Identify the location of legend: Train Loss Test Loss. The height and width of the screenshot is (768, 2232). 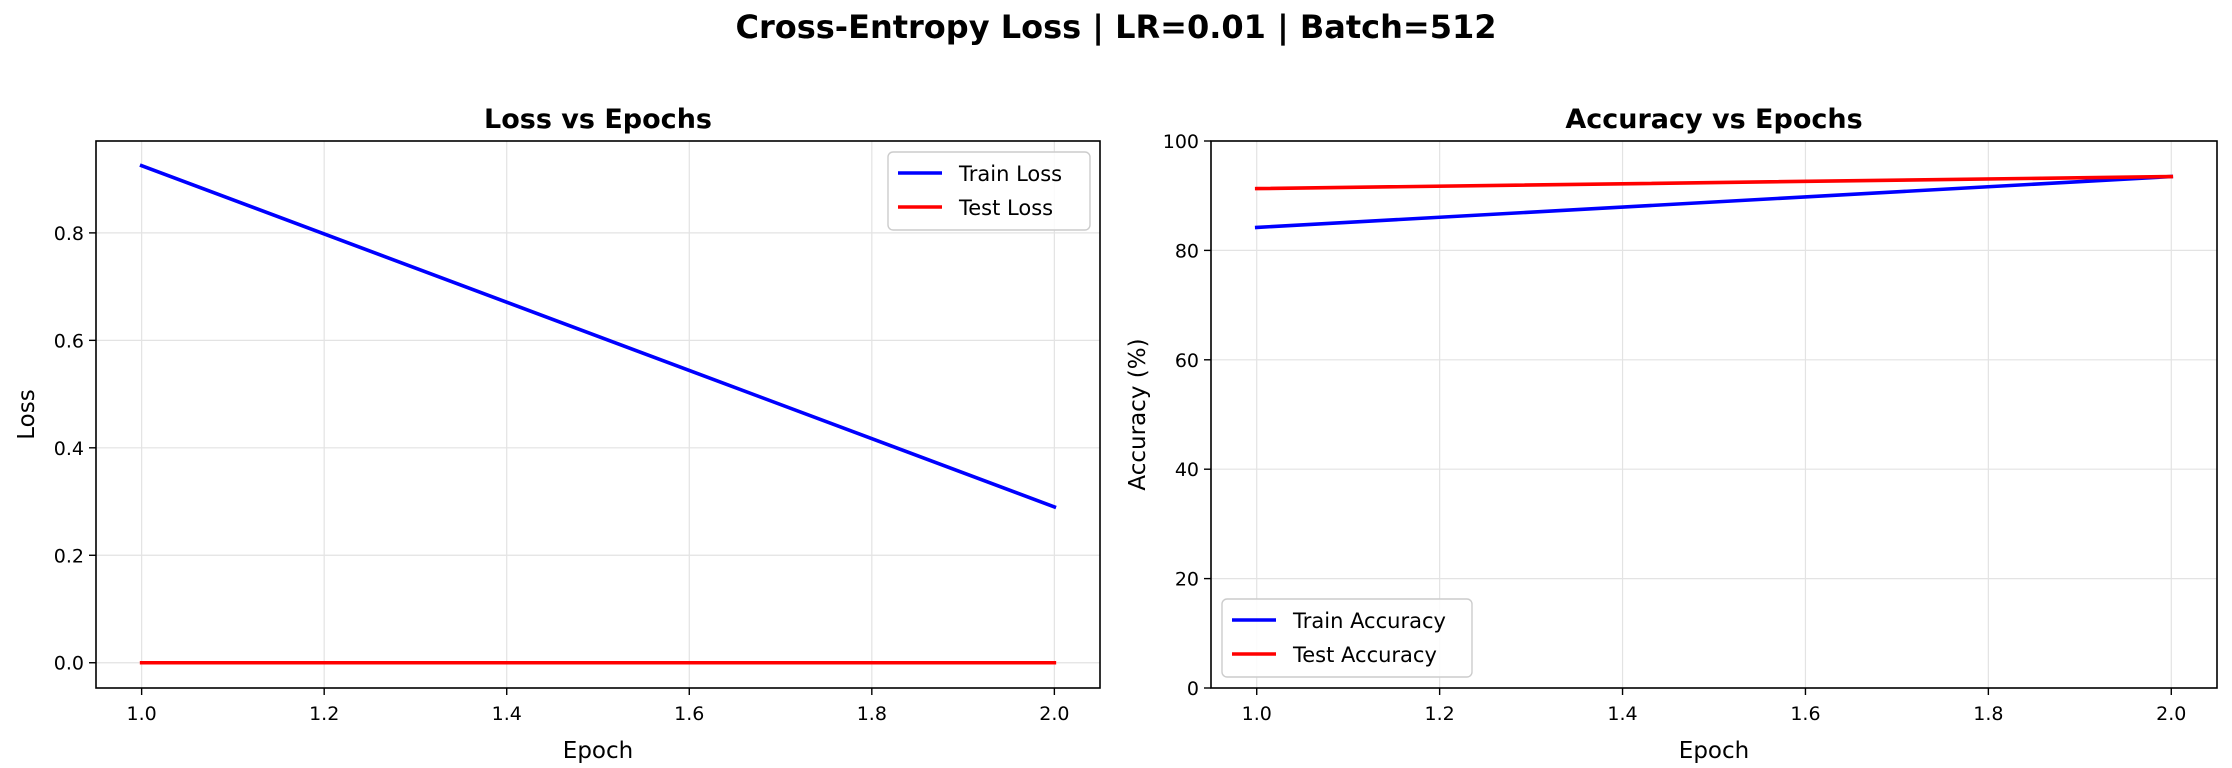
(989, 191).